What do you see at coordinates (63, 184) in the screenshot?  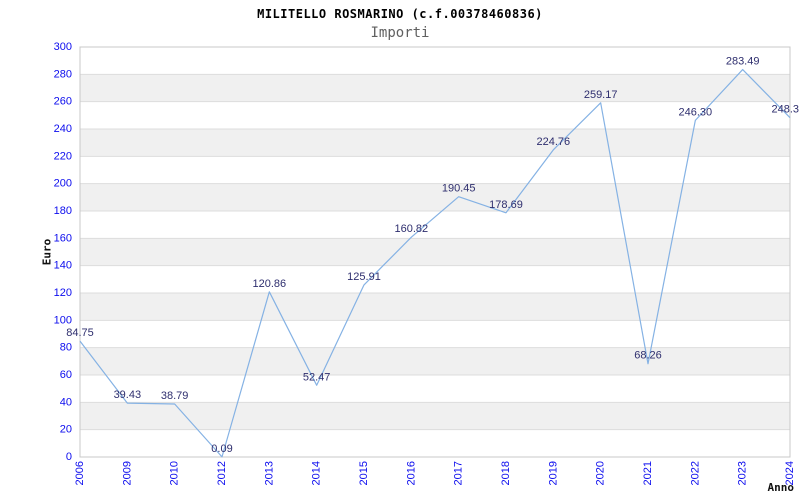 I see `y-tick-label: 200` at bounding box center [63, 184].